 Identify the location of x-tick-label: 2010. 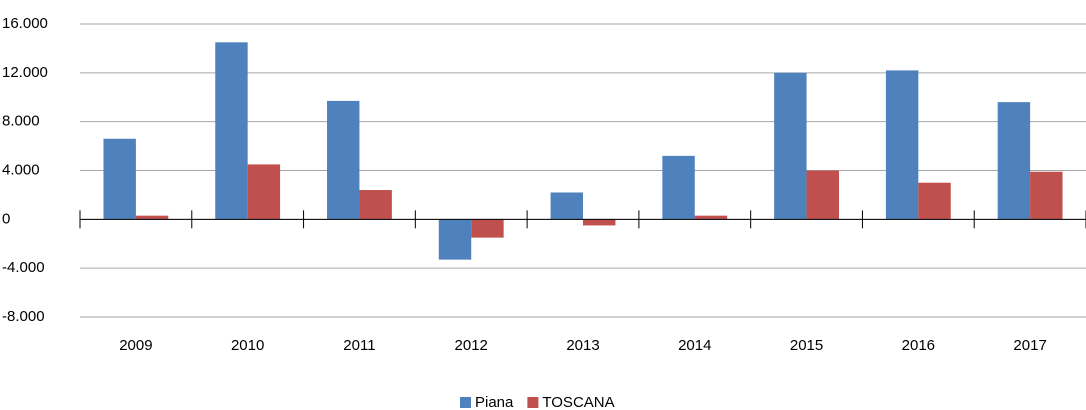
(247, 345).